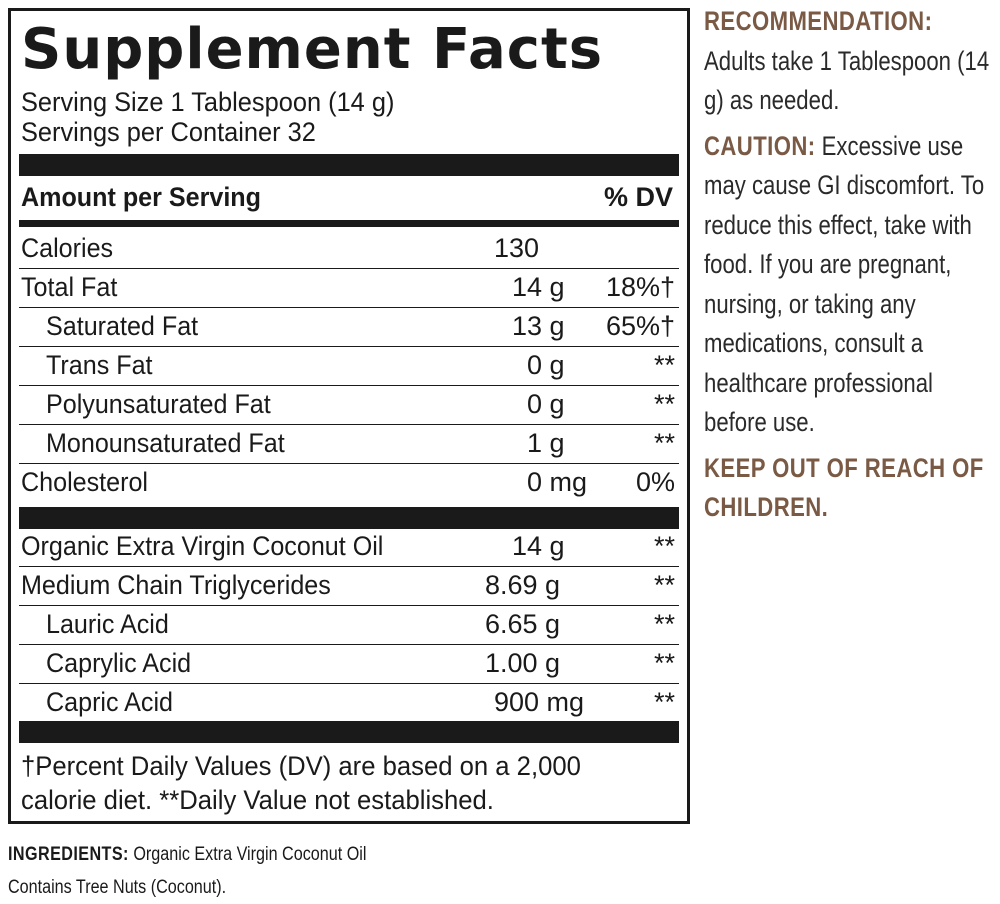  I want to click on nutrient-amount: 13 g, so click(538, 326).